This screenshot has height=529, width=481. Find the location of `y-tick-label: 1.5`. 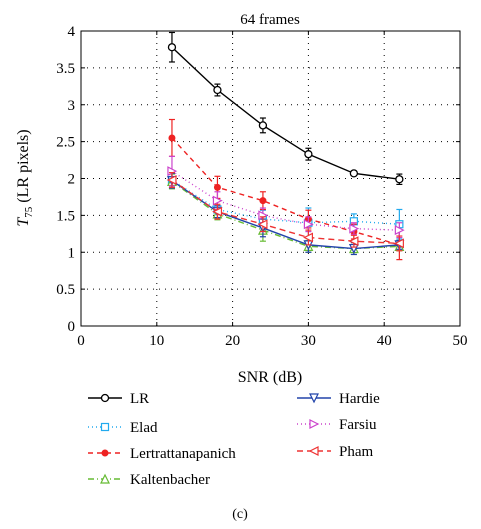

y-tick-label: 1.5 is located at coordinates (65, 216).